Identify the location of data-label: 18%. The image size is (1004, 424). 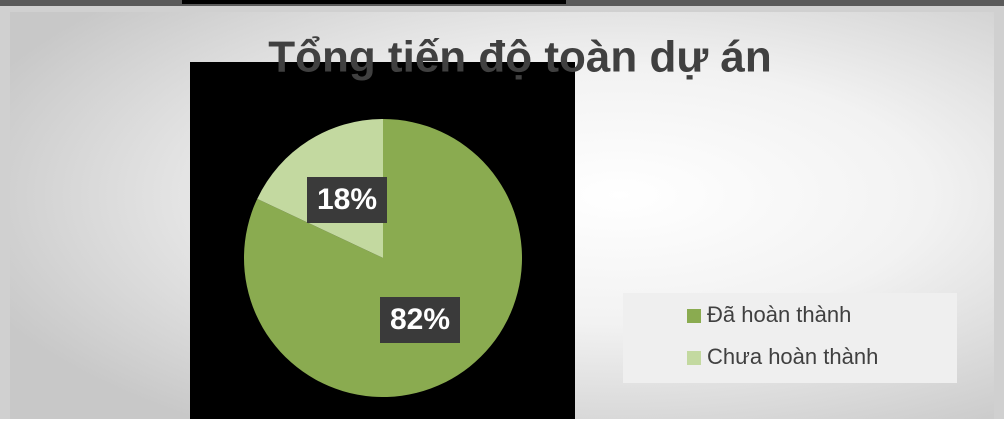
(347, 199).